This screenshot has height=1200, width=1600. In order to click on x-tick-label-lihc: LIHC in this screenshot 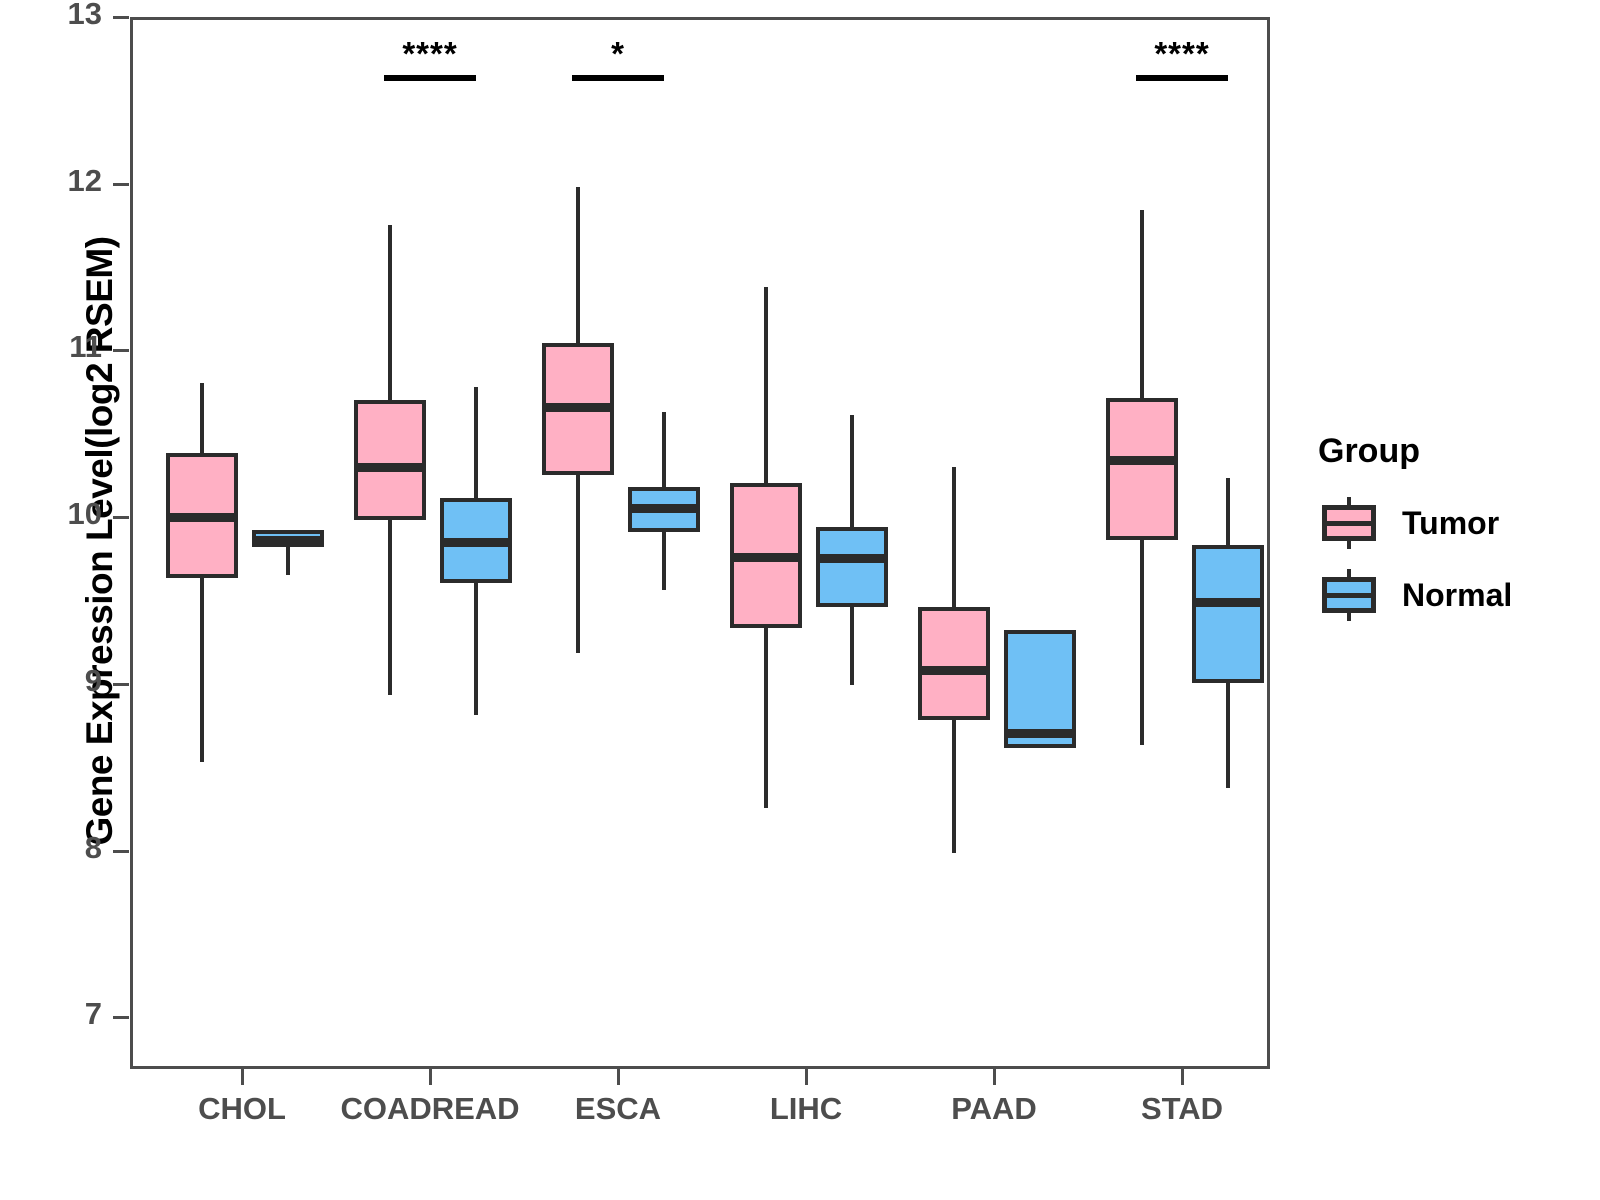, I will do `click(806, 1108)`.